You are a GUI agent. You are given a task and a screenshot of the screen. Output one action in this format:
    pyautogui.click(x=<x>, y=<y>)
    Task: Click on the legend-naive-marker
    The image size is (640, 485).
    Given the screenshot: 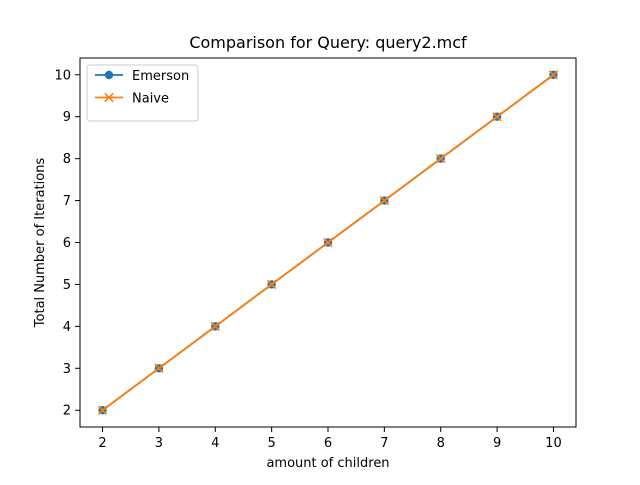 What is the action you would take?
    pyautogui.click(x=109, y=97)
    